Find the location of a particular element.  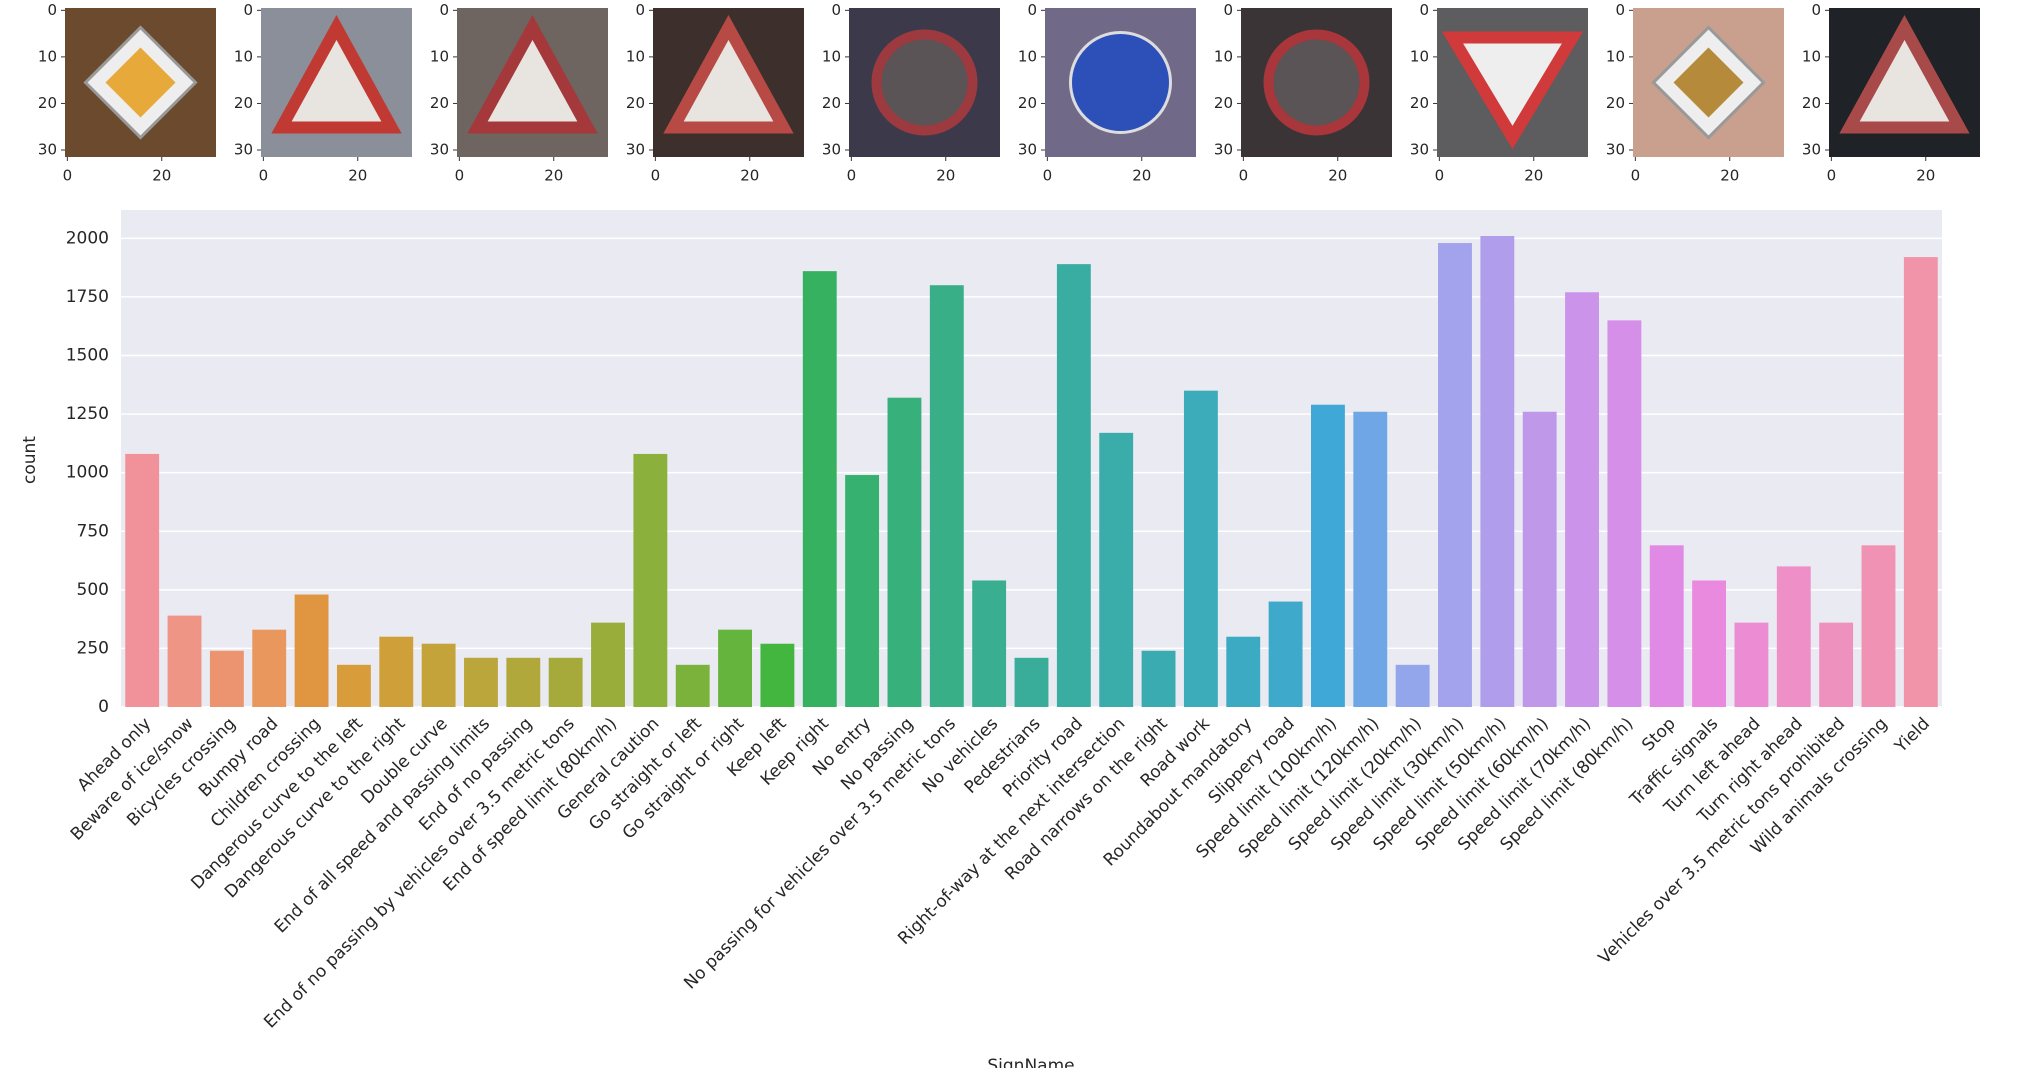

y-tick-label: 1250 is located at coordinates (87, 414).